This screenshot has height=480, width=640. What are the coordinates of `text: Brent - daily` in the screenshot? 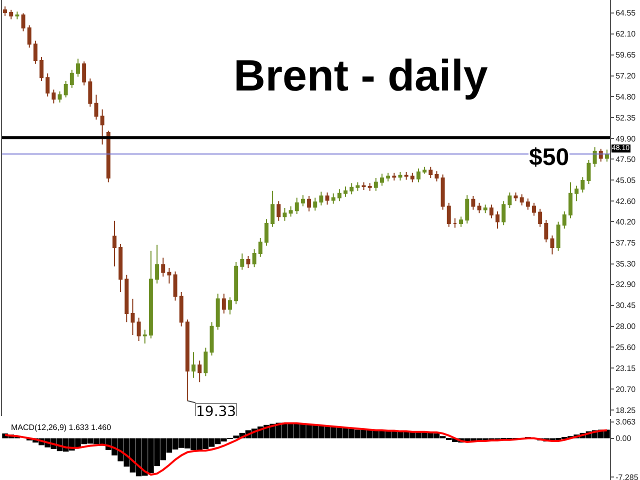 It's located at (361, 75).